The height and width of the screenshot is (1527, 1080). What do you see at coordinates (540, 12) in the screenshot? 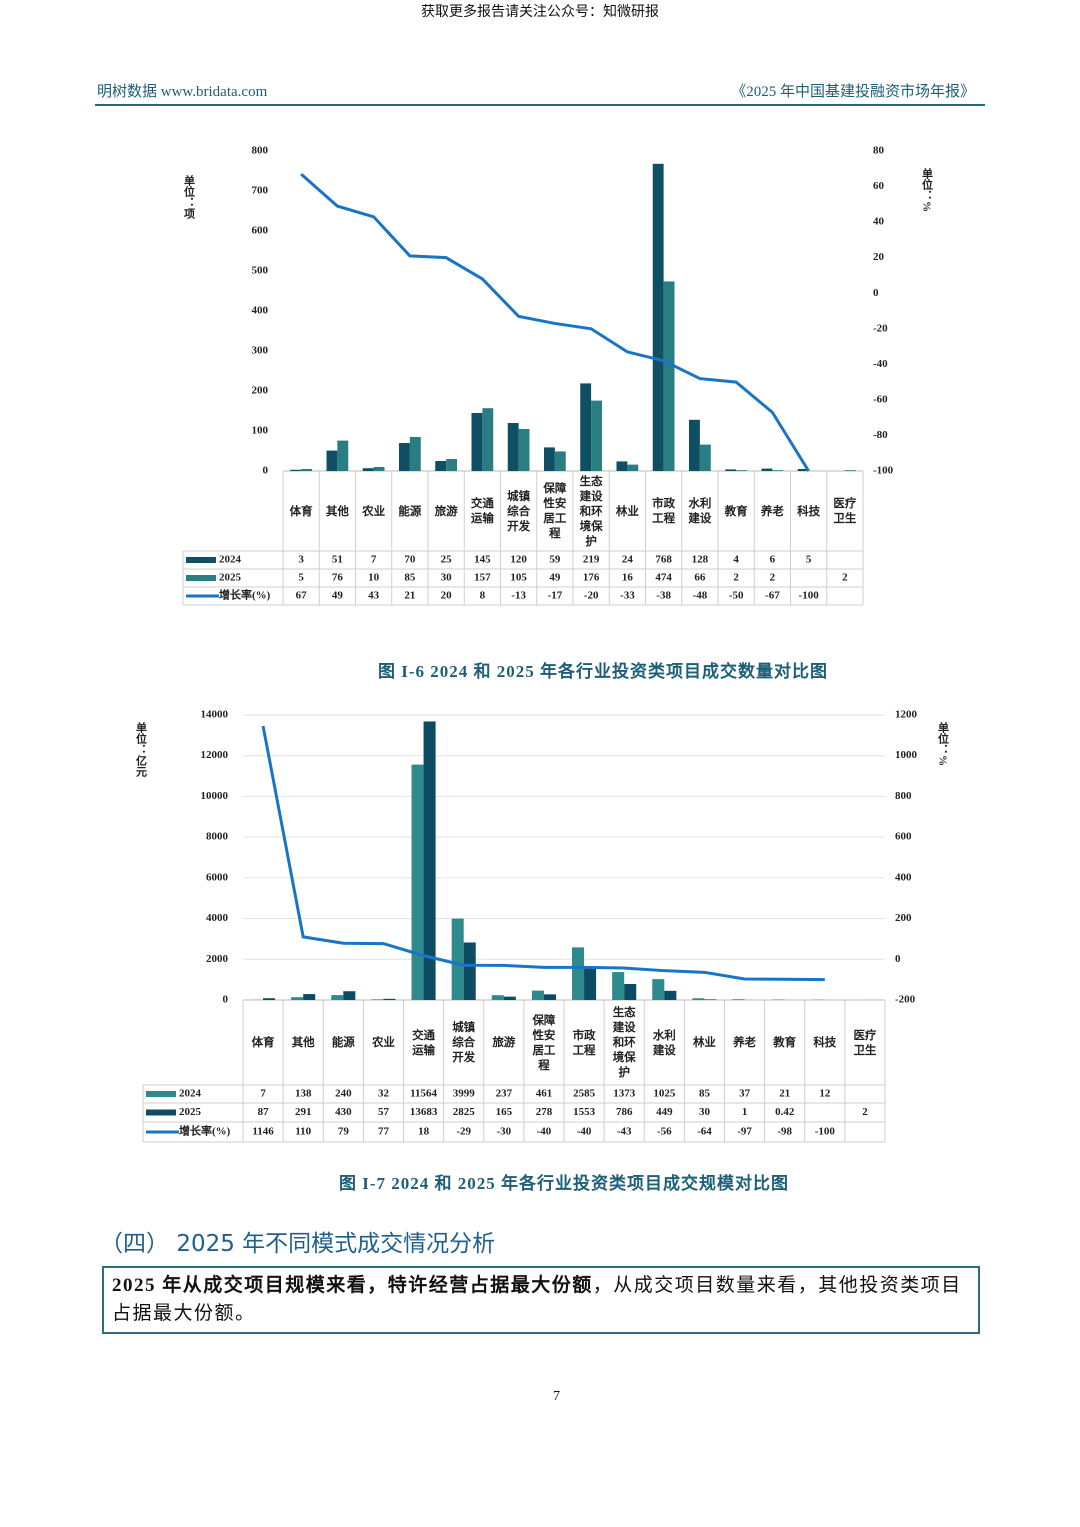
I see `watermark: 获取更多报告请关注公众号：知微研报` at bounding box center [540, 12].